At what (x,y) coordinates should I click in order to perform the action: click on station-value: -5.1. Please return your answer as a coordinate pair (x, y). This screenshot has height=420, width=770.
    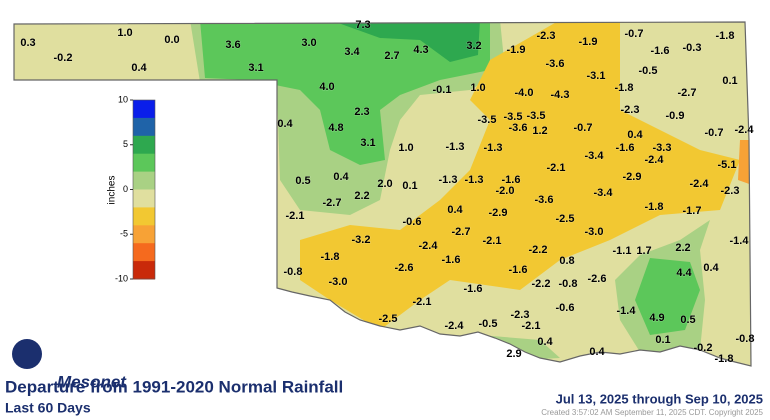
    Looking at the image, I should click on (727, 165).